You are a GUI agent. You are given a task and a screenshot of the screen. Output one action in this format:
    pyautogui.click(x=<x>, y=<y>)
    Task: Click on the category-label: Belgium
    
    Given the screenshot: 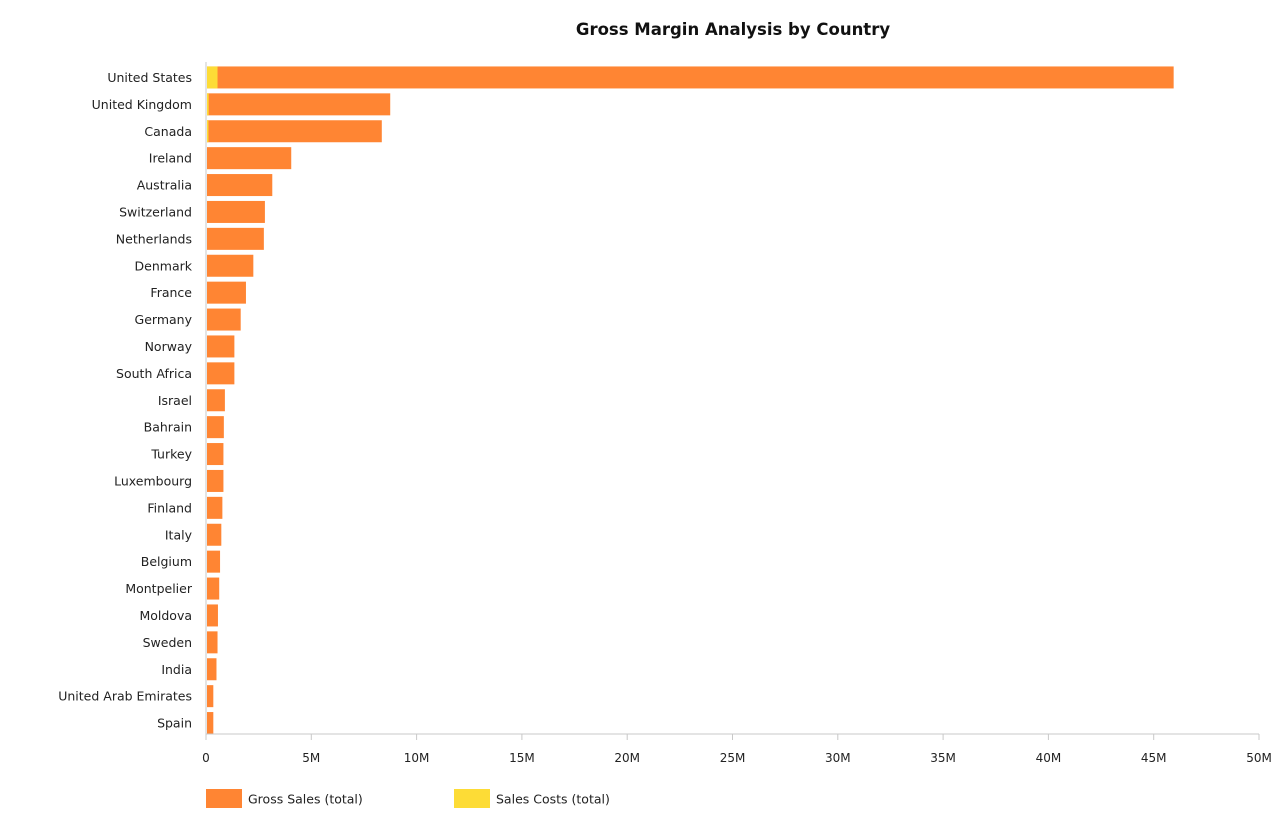 What is the action you would take?
    pyautogui.click(x=166, y=561)
    